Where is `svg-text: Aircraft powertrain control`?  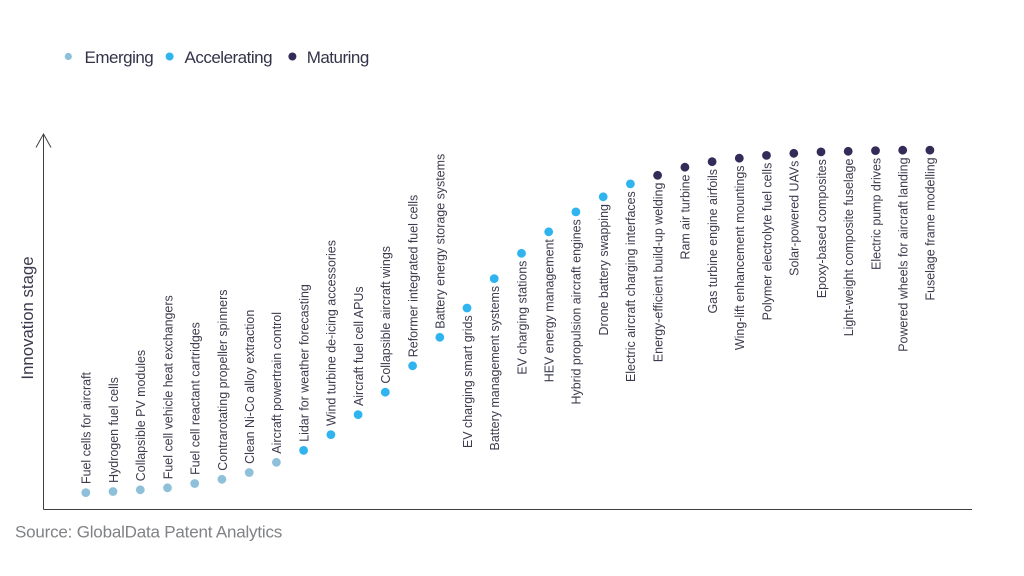 svg-text: Aircraft powertrain control is located at coordinates (277, 383).